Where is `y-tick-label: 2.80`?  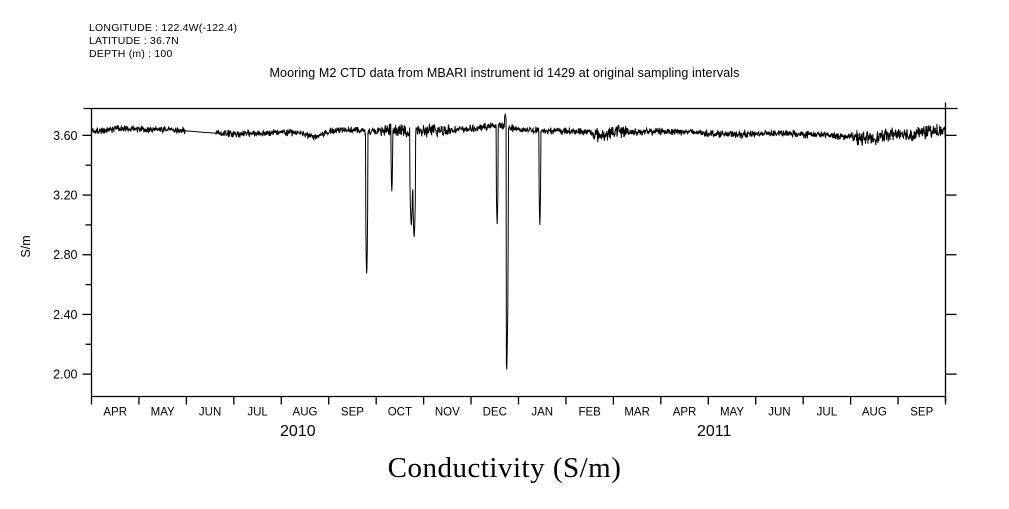
y-tick-label: 2.80 is located at coordinates (65, 255).